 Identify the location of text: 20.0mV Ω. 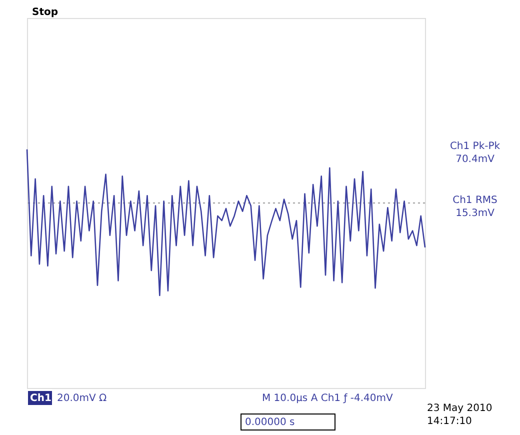
(82, 398).